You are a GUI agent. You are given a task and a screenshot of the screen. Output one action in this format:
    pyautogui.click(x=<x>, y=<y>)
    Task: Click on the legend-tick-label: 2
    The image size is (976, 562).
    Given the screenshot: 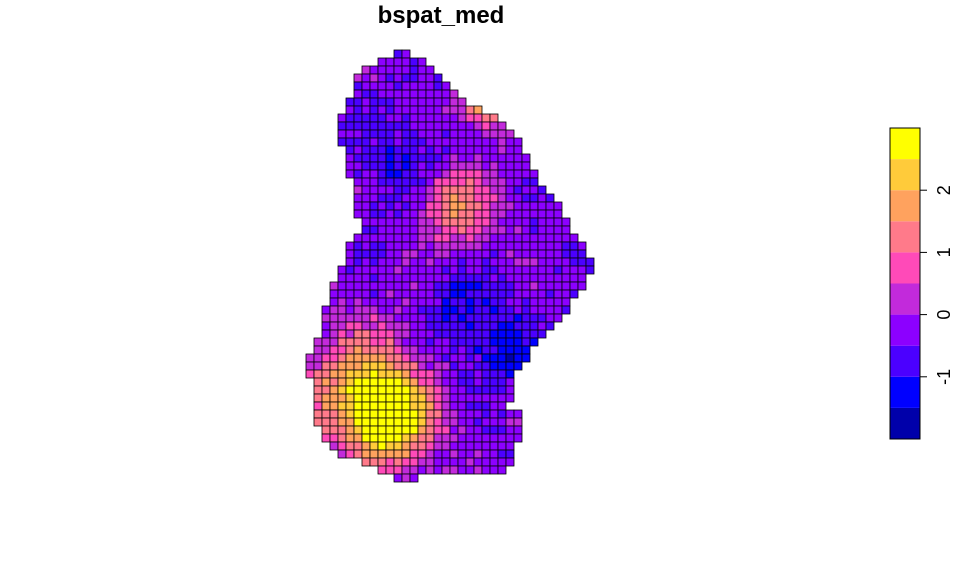 What is the action you would take?
    pyautogui.click(x=944, y=190)
    